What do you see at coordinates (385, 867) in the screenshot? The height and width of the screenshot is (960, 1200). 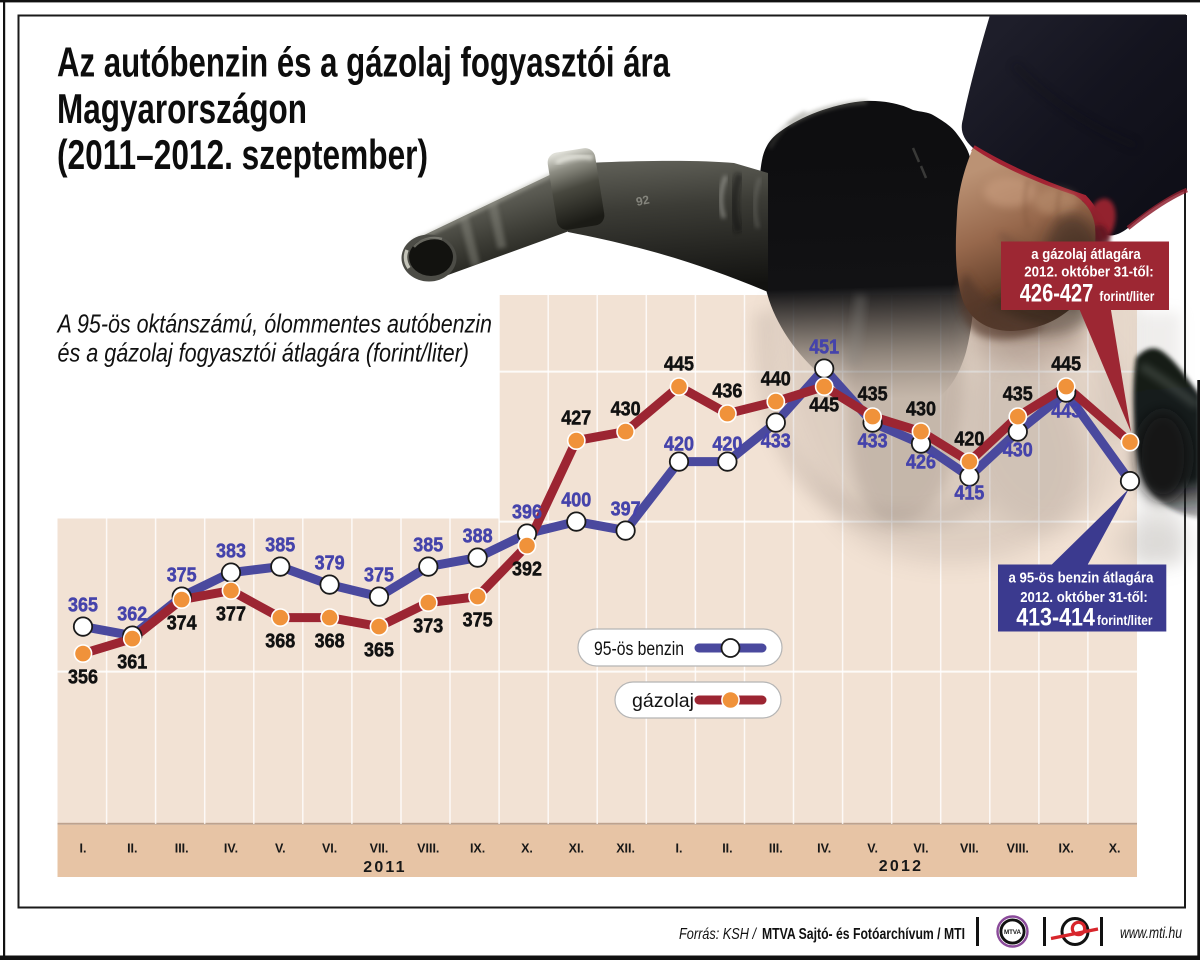 I see `svg-text: 2011` at bounding box center [385, 867].